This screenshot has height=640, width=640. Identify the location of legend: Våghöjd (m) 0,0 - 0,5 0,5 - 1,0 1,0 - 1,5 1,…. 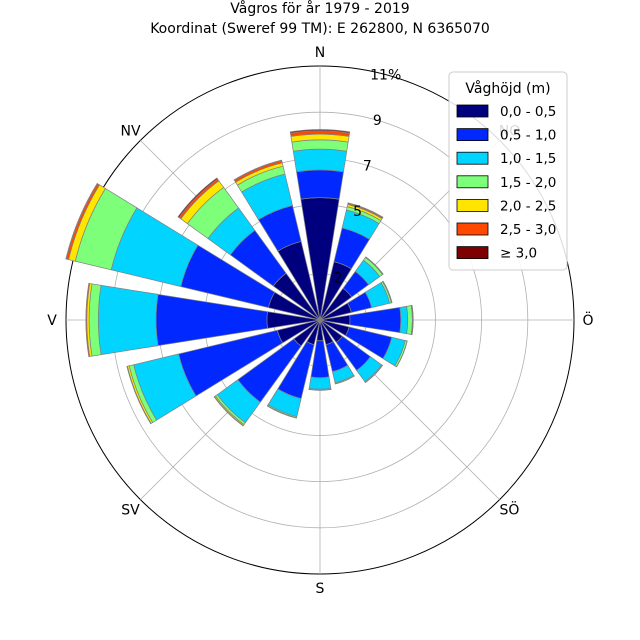
(508, 171).